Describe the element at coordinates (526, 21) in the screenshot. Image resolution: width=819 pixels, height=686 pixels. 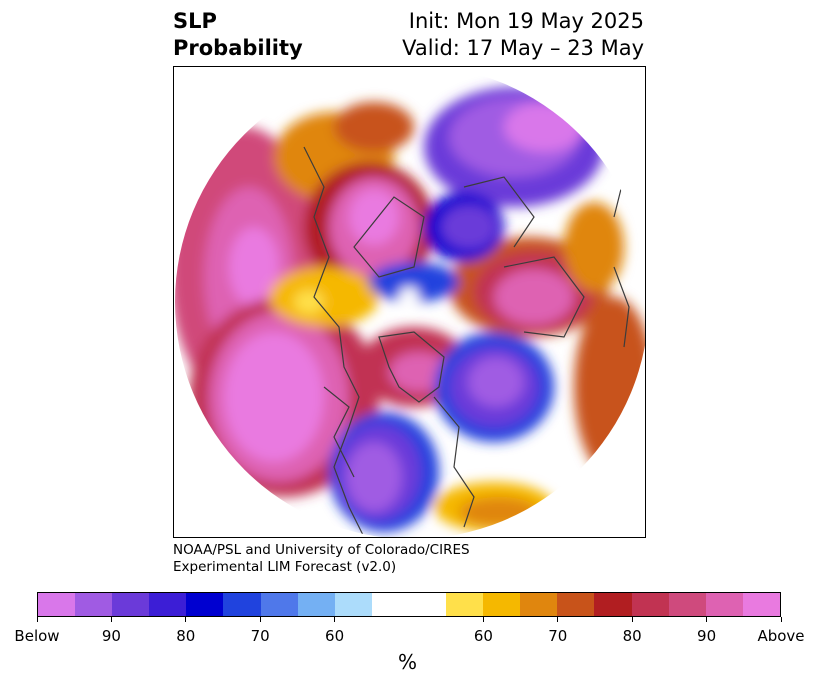
I see `init-date: Init: Mon 19 May 2025` at that location.